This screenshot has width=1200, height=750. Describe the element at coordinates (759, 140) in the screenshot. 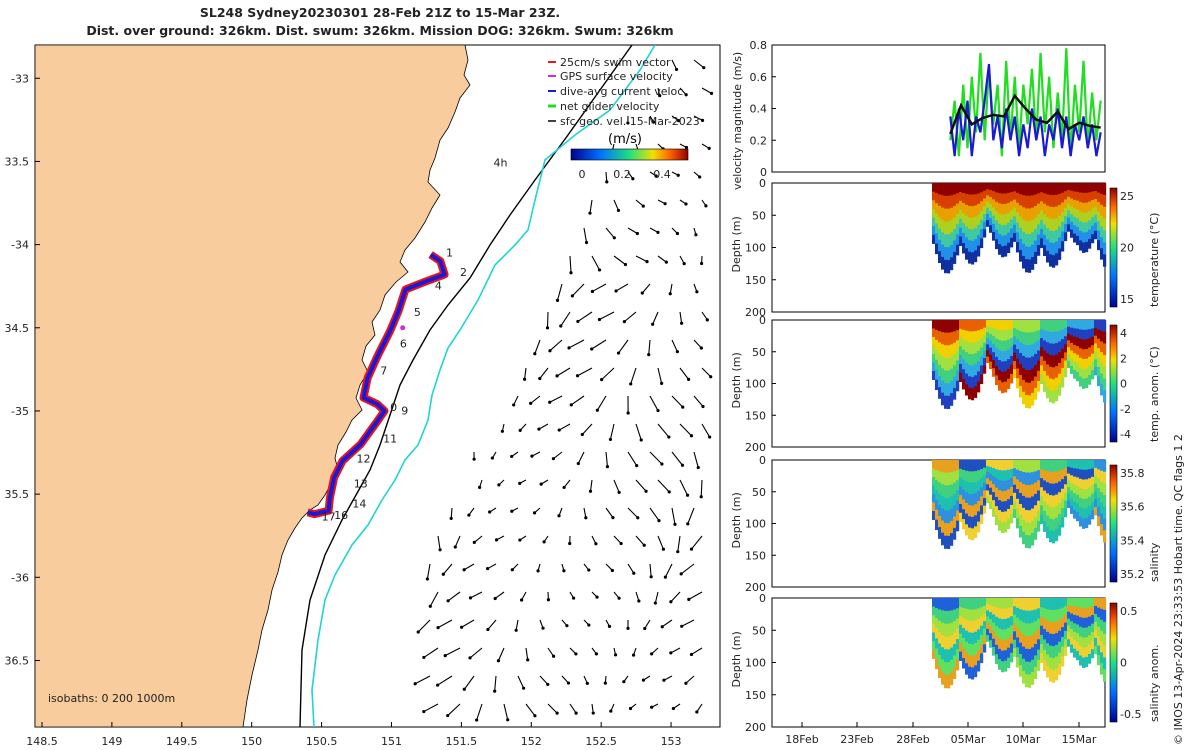

I see `velocity-y-tick-label: 0.2` at that location.